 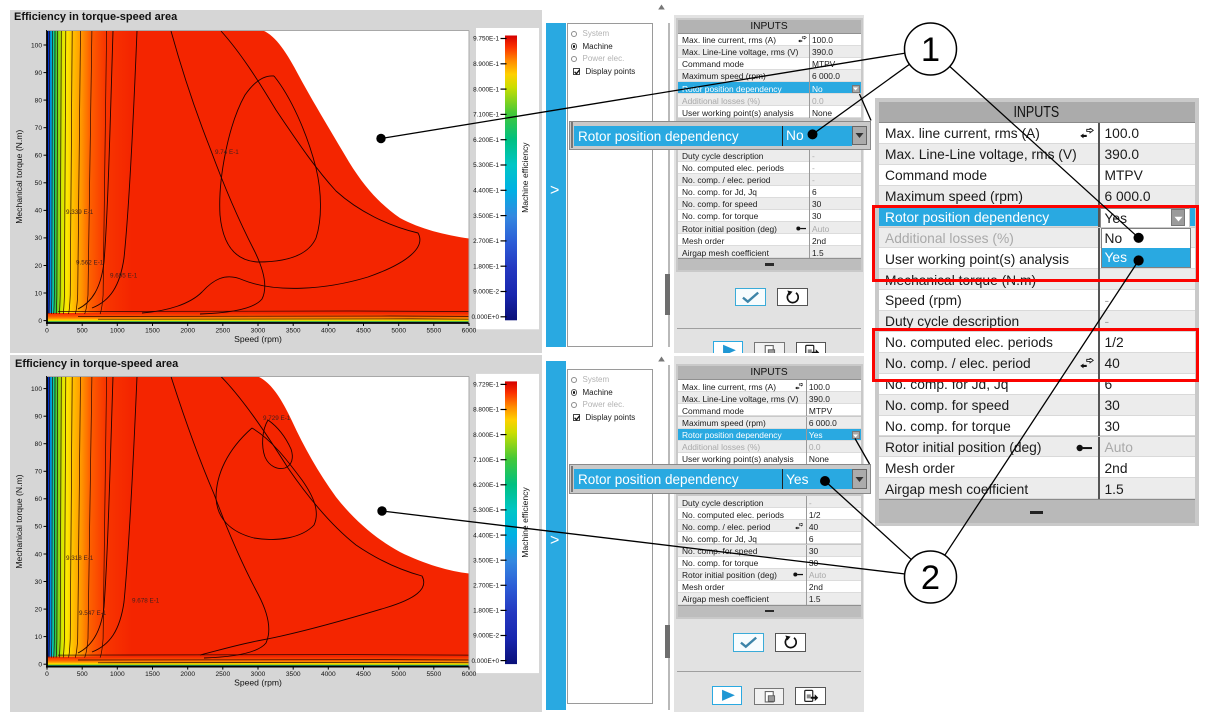 What do you see at coordinates (93, 613) in the screenshot?
I see `svg-text: 9.547 E-1` at bounding box center [93, 613].